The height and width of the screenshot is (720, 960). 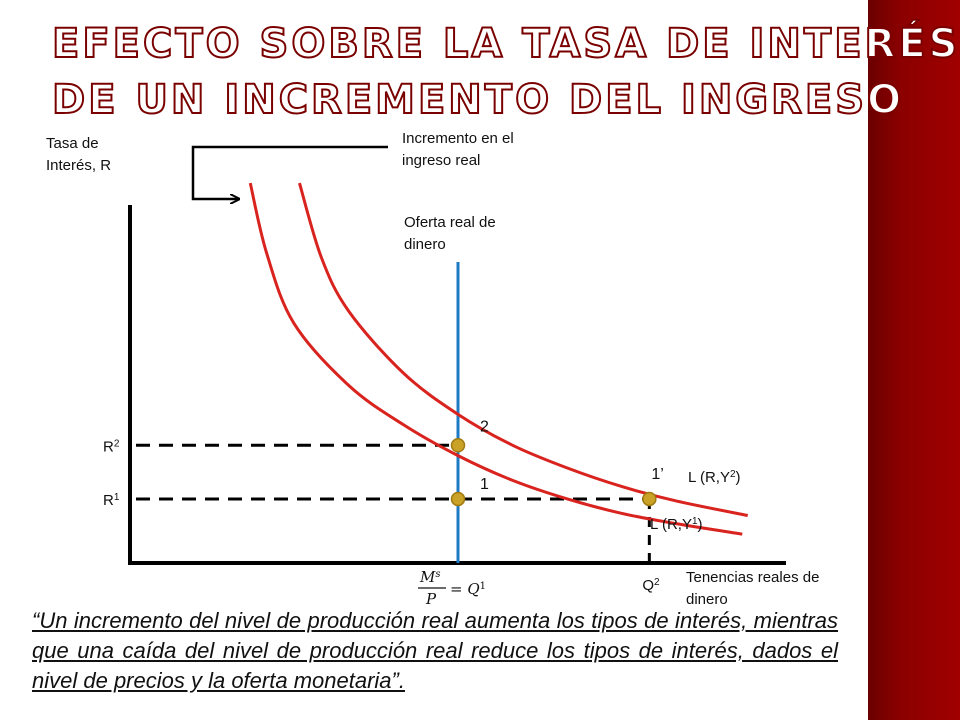 What do you see at coordinates (553, 472) in the screenshot?
I see `chart-marks` at bounding box center [553, 472].